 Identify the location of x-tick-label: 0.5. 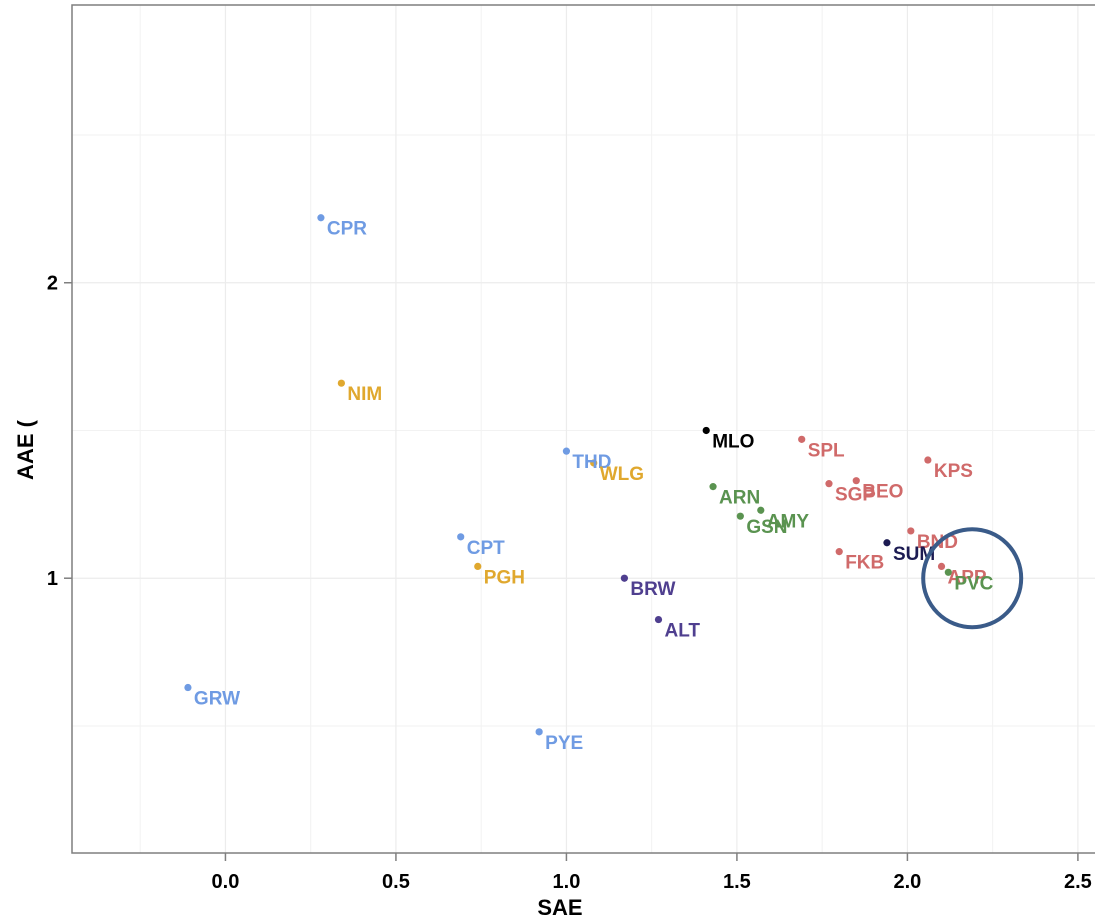
(396, 882).